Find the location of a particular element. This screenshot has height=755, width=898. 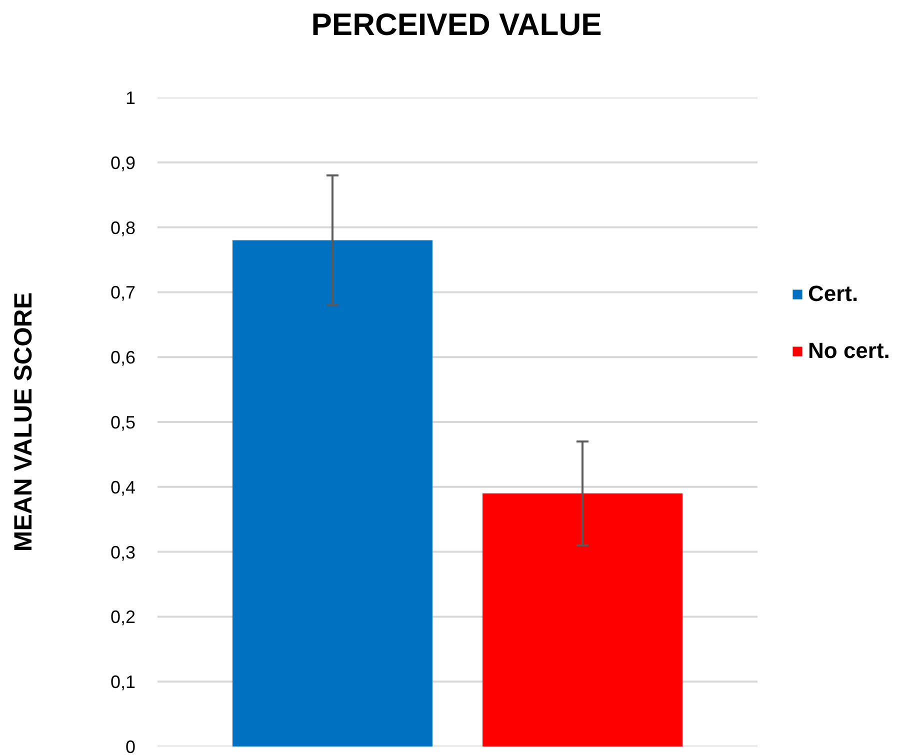

y-tick-label: 0,7 is located at coordinates (123, 292).